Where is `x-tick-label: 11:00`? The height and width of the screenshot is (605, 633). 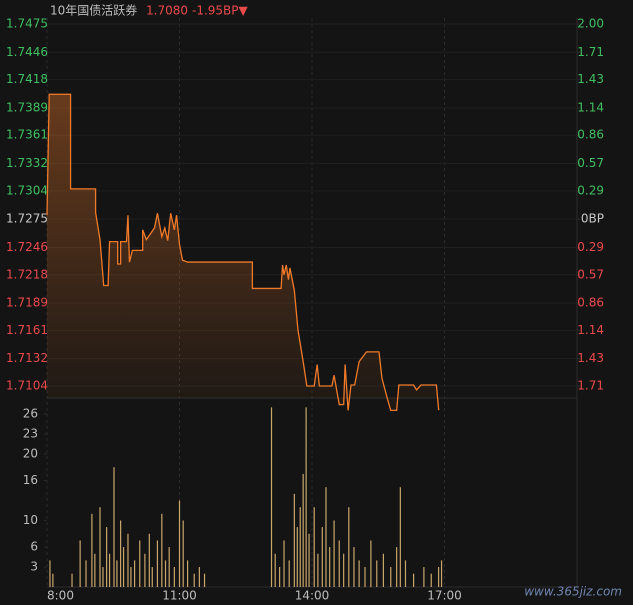
x-tick-label: 11:00 is located at coordinates (179, 596).